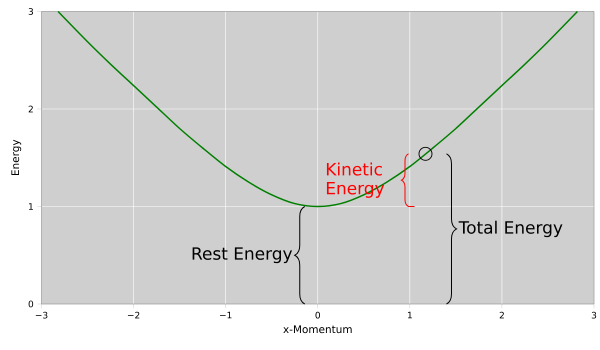  Describe the element at coordinates (31, 304) in the screenshot. I see `y-tick-label: 0` at that location.